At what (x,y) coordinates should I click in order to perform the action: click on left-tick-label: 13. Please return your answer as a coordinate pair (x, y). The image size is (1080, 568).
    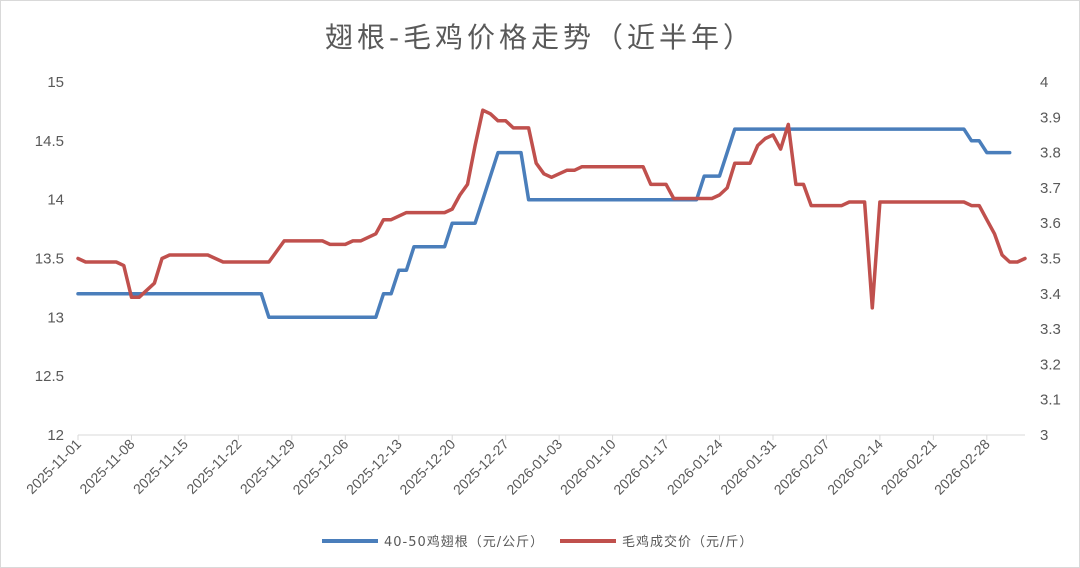
    Looking at the image, I should click on (55, 317).